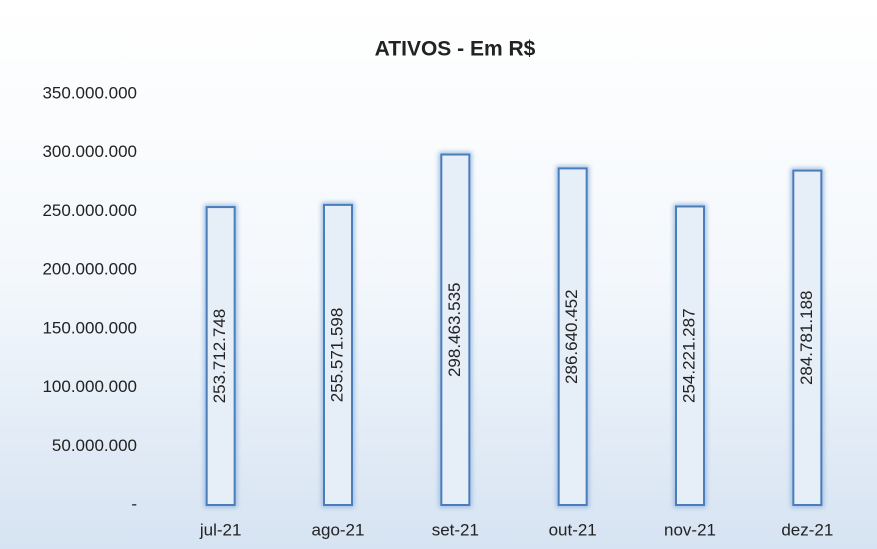 The width and height of the screenshot is (877, 549). Describe the element at coordinates (89, 92) in the screenshot. I see `y-tick-label: 350.000.000` at that location.